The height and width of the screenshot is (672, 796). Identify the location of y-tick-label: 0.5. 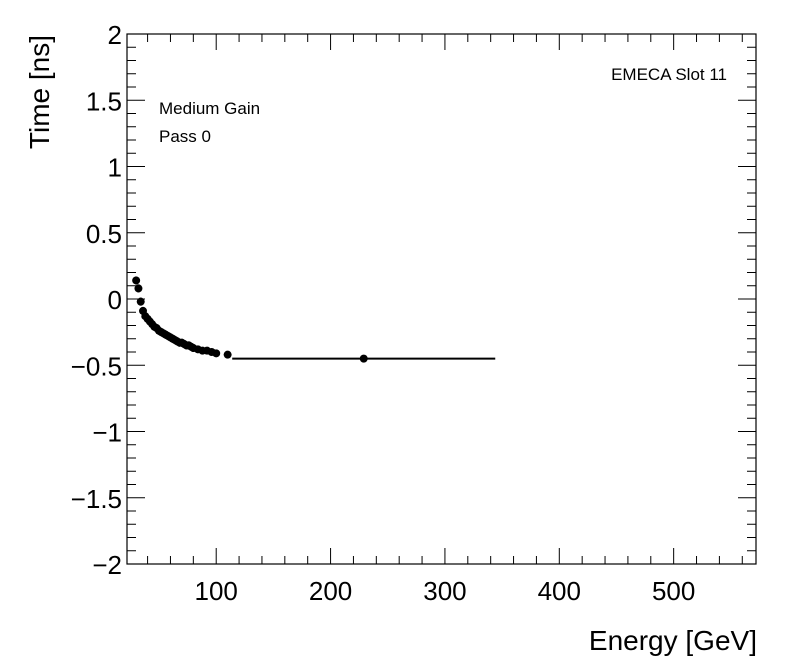
(104, 234).